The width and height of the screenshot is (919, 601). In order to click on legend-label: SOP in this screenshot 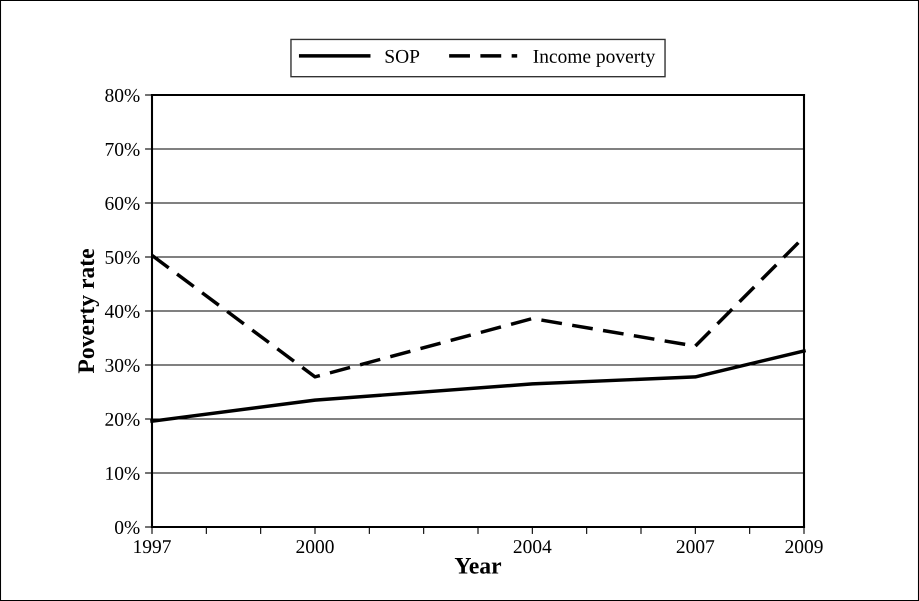, I will do `click(403, 56)`.